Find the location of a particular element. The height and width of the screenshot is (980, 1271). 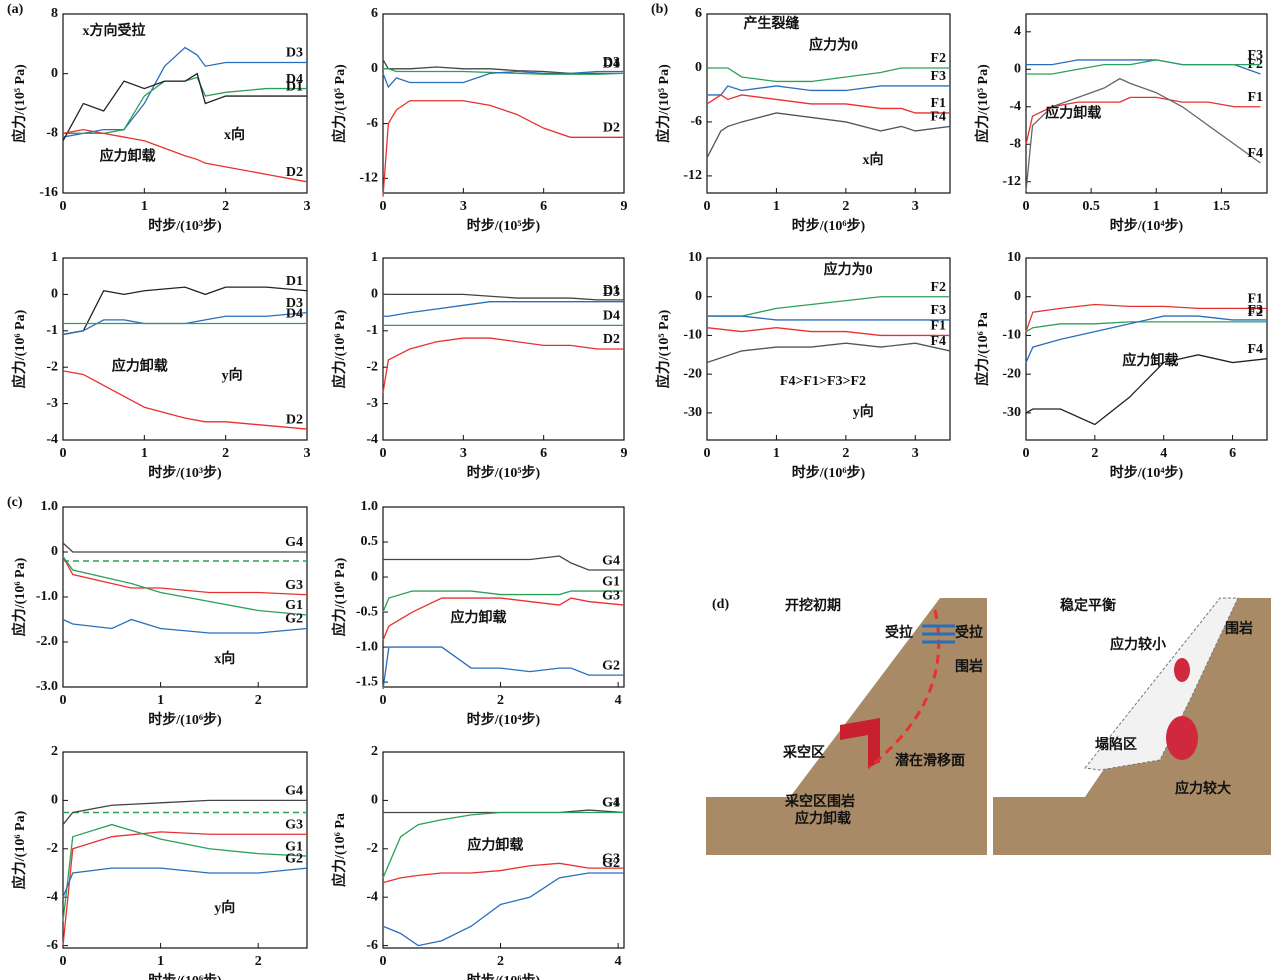

series-label: F4 is located at coordinates (938, 117).